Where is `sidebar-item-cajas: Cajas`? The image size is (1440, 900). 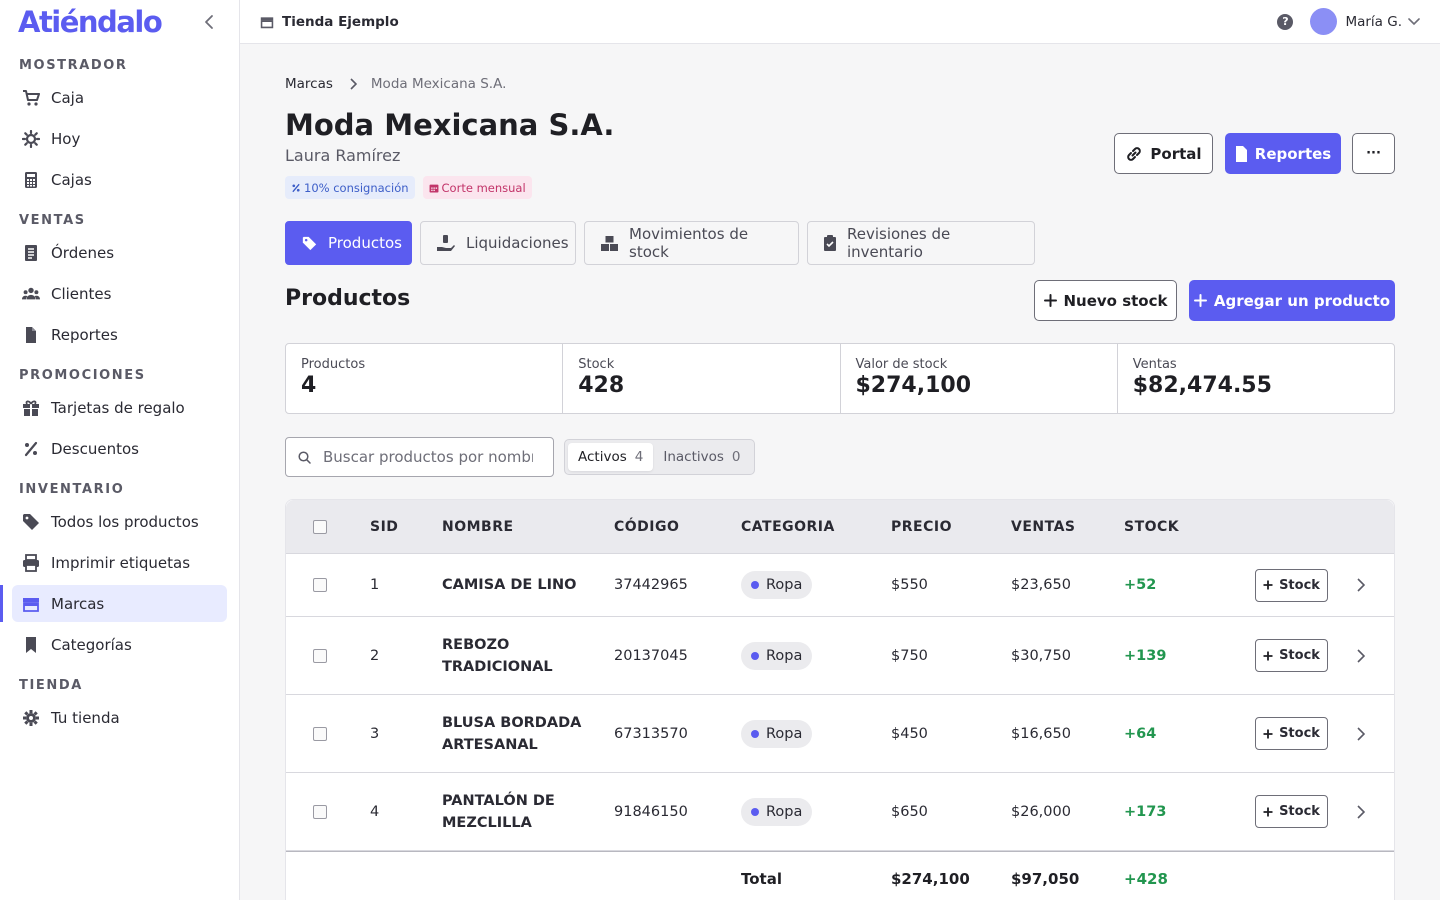
sidebar-item-cajas: Cajas is located at coordinates (119, 179).